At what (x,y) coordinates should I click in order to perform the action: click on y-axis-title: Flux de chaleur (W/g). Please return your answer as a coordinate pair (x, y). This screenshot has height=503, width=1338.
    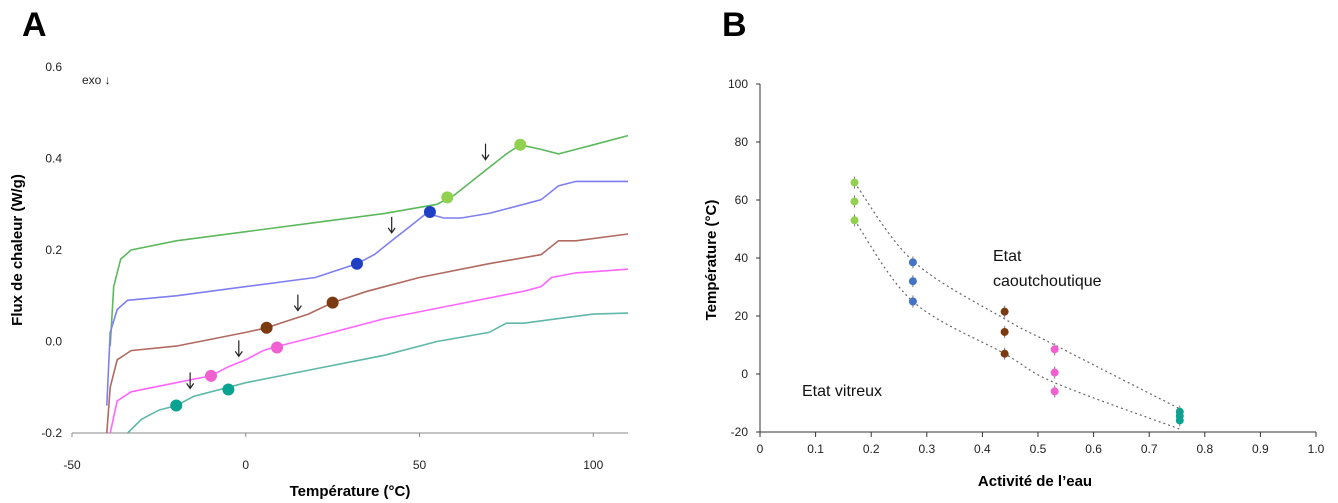
    Looking at the image, I should click on (17, 250).